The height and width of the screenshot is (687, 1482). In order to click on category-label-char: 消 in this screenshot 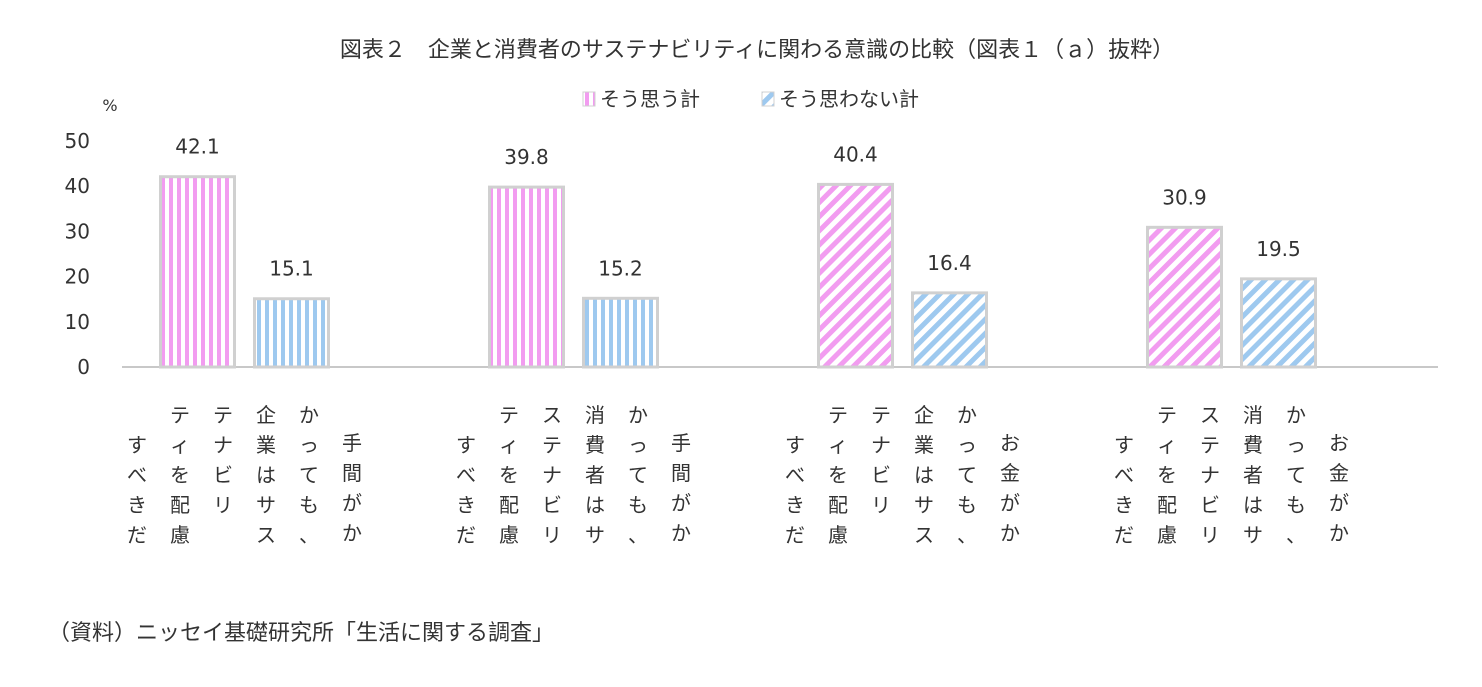, I will do `click(595, 415)`.